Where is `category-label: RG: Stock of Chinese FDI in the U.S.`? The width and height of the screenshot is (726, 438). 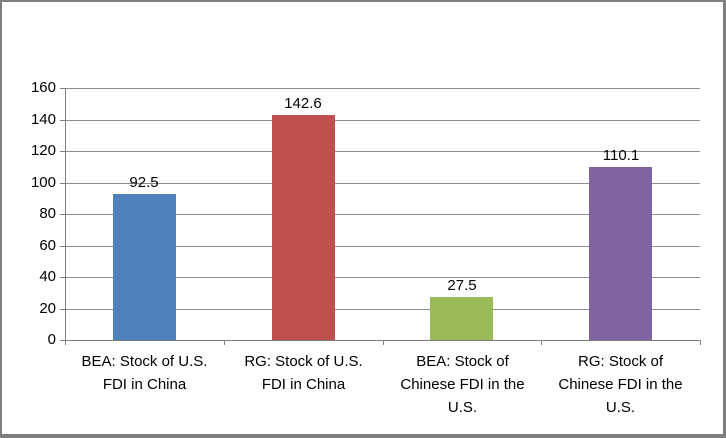
category-label: RG: Stock of Chinese FDI in the U.S. is located at coordinates (620, 384).